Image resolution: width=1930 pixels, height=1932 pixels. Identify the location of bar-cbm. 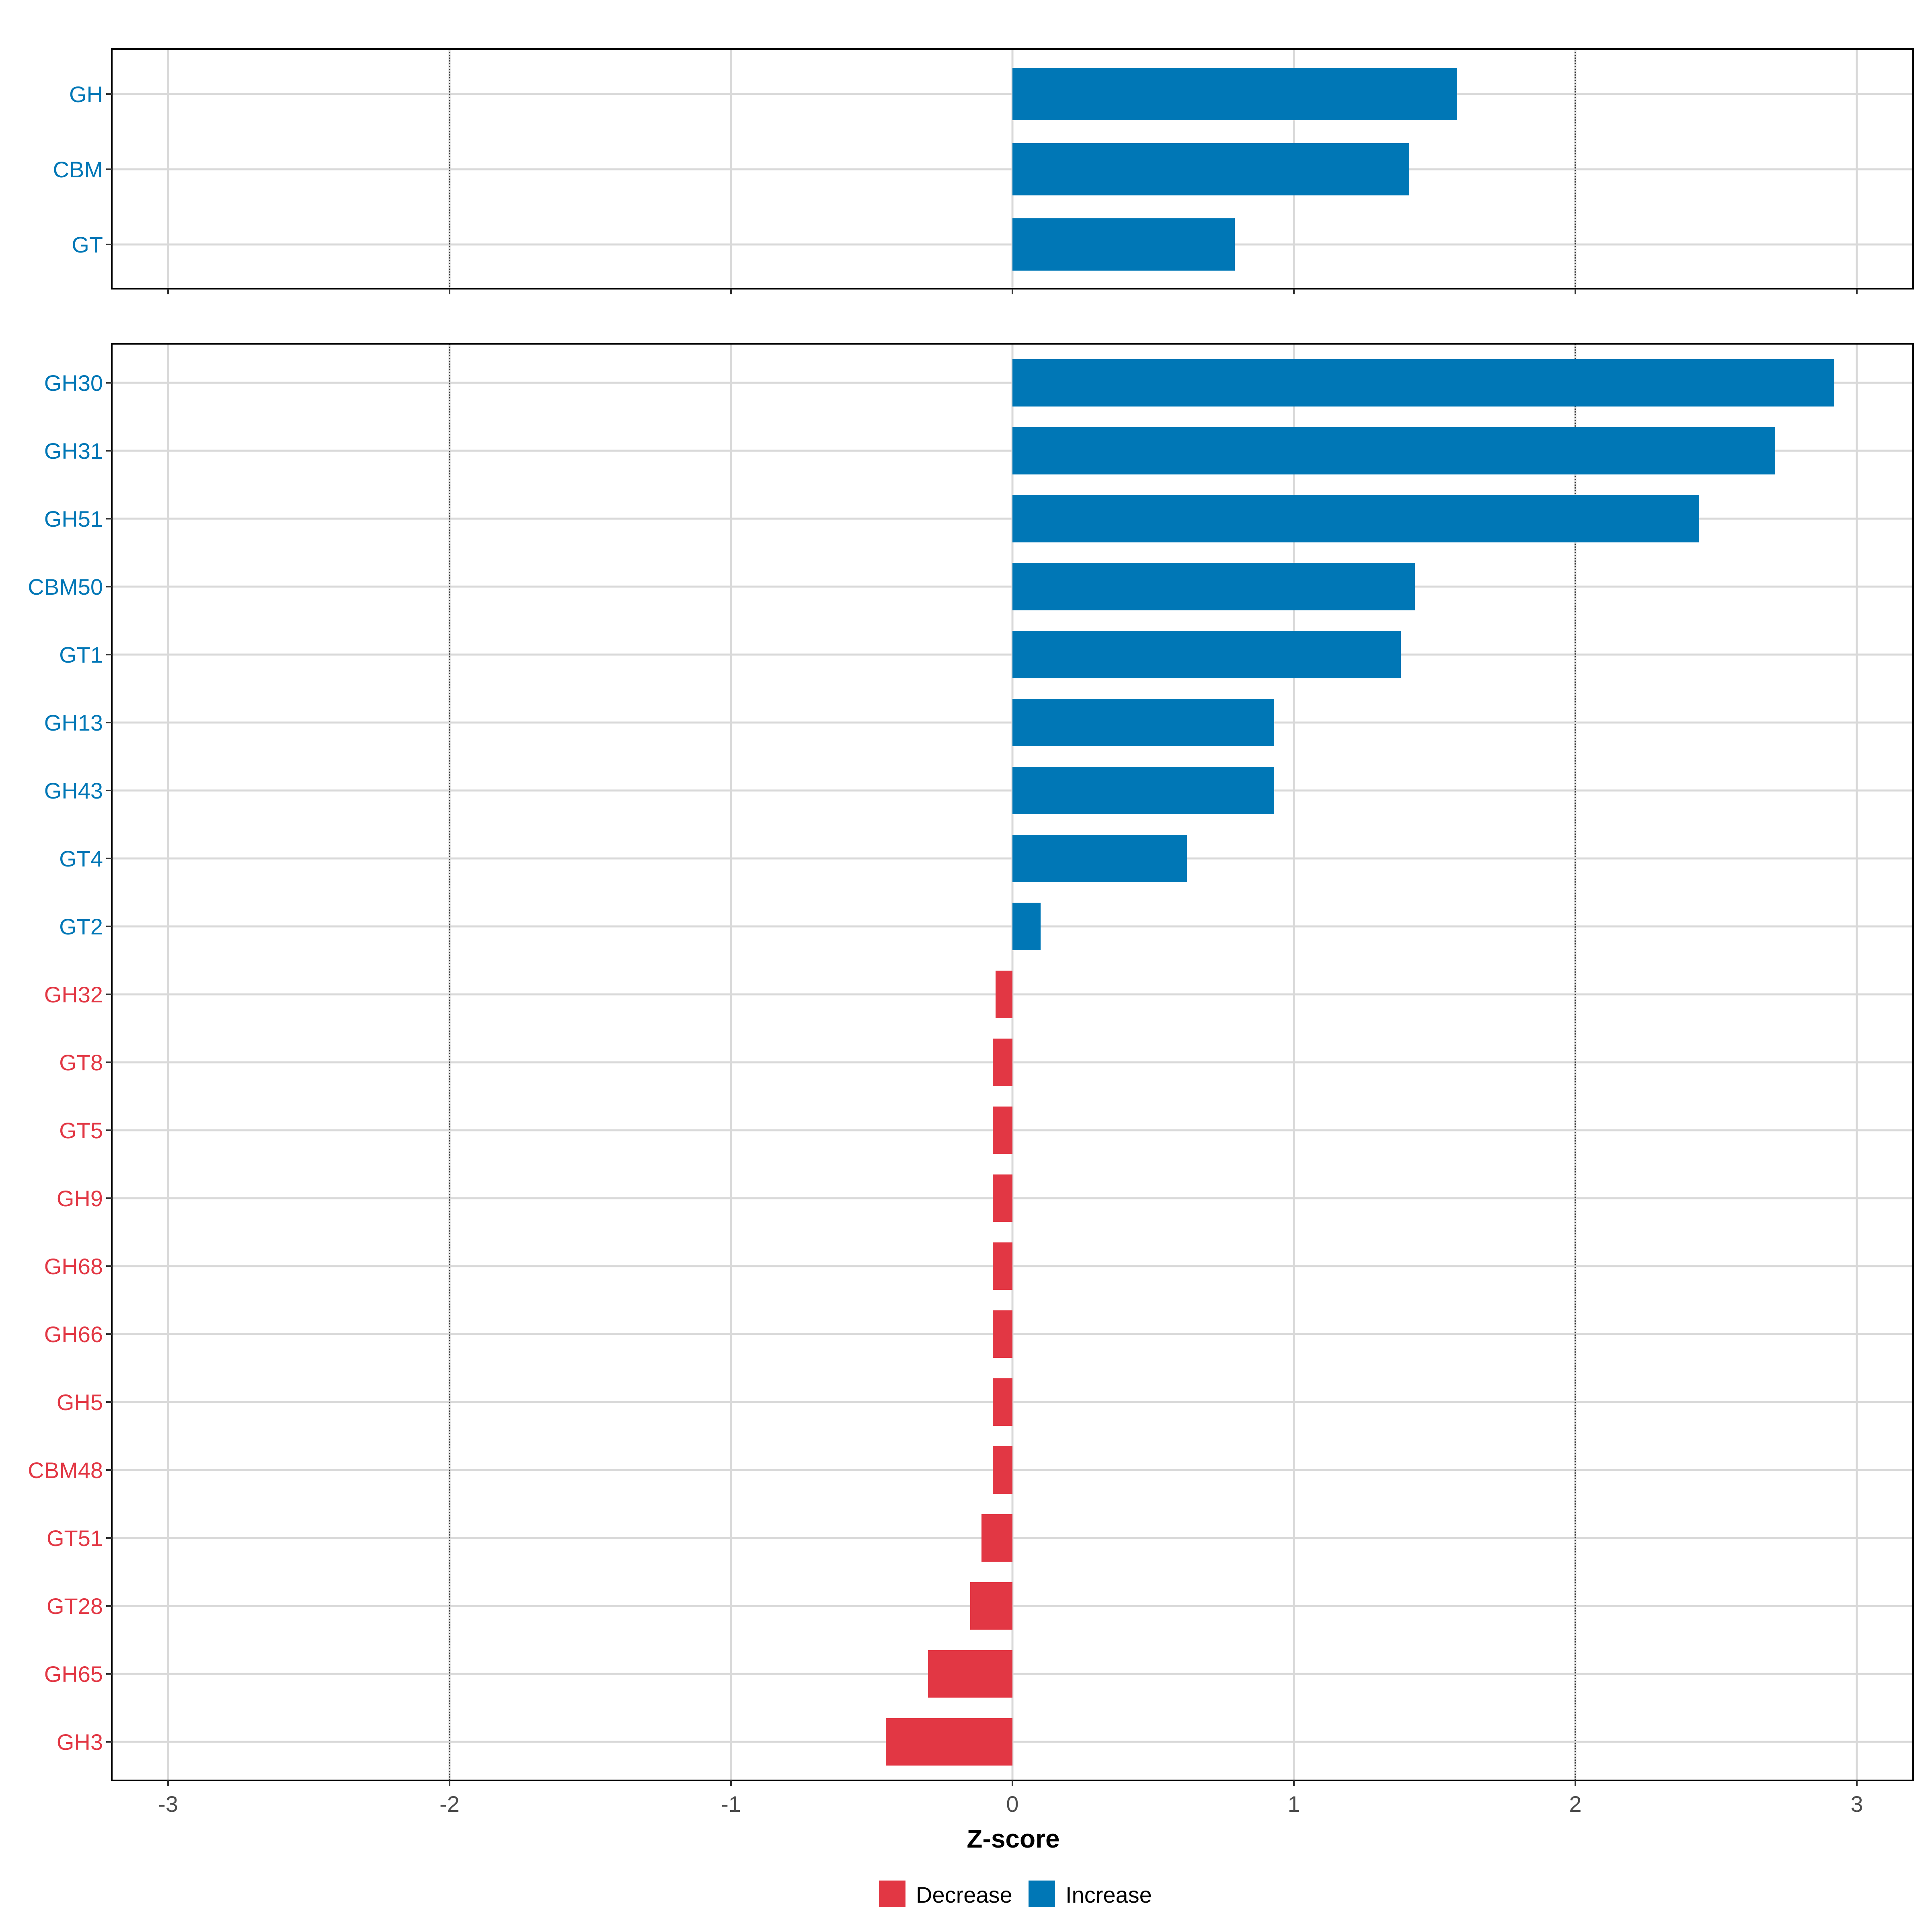
(1210, 169).